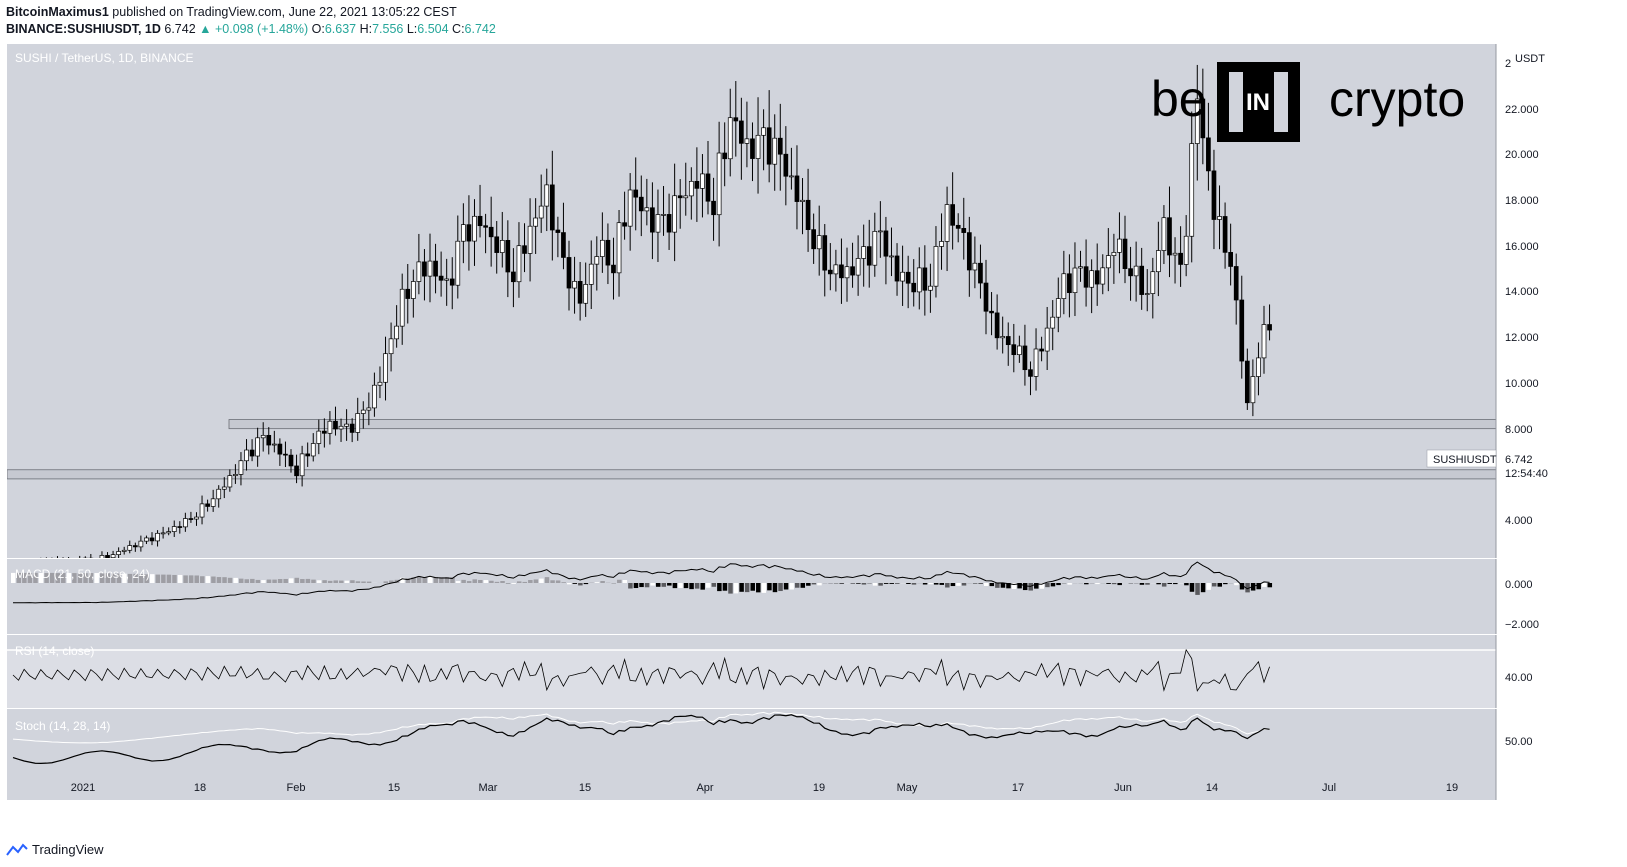 The height and width of the screenshot is (867, 1627). I want to click on macd-line, so click(641, 582).